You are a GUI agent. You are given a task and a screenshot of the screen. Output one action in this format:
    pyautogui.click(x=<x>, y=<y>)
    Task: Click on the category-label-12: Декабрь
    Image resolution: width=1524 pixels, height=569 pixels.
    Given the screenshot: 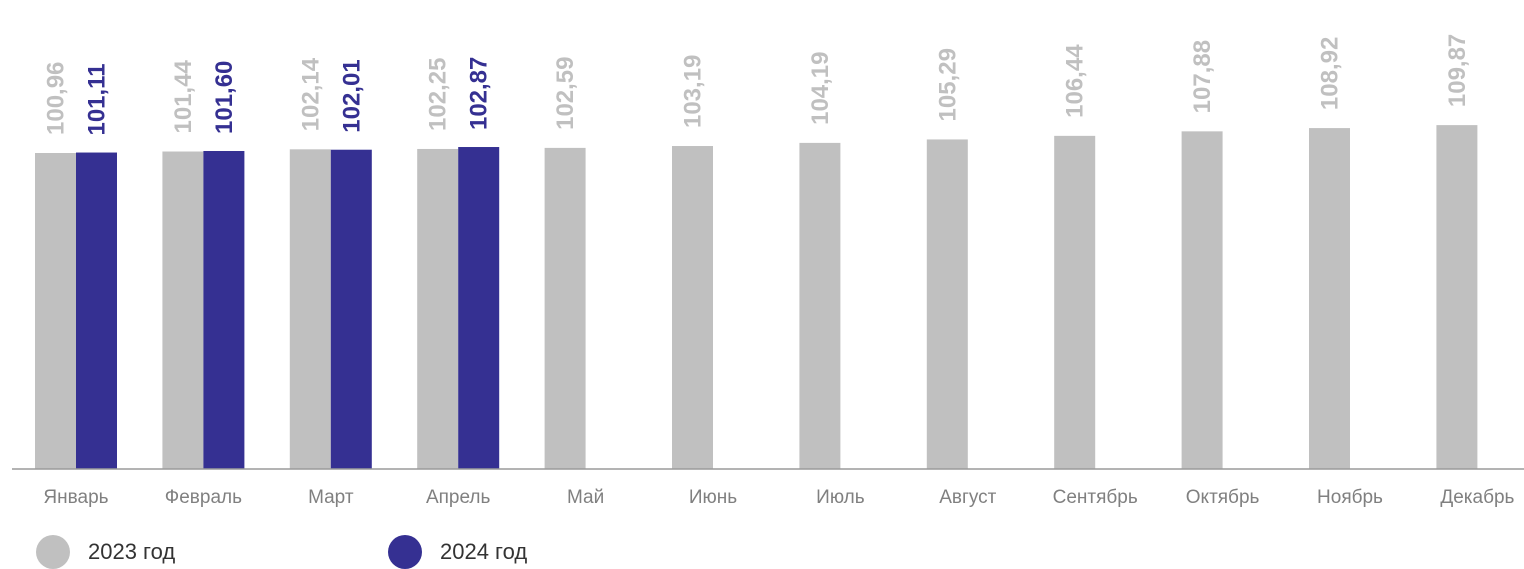 What is the action you would take?
    pyautogui.click(x=1477, y=497)
    